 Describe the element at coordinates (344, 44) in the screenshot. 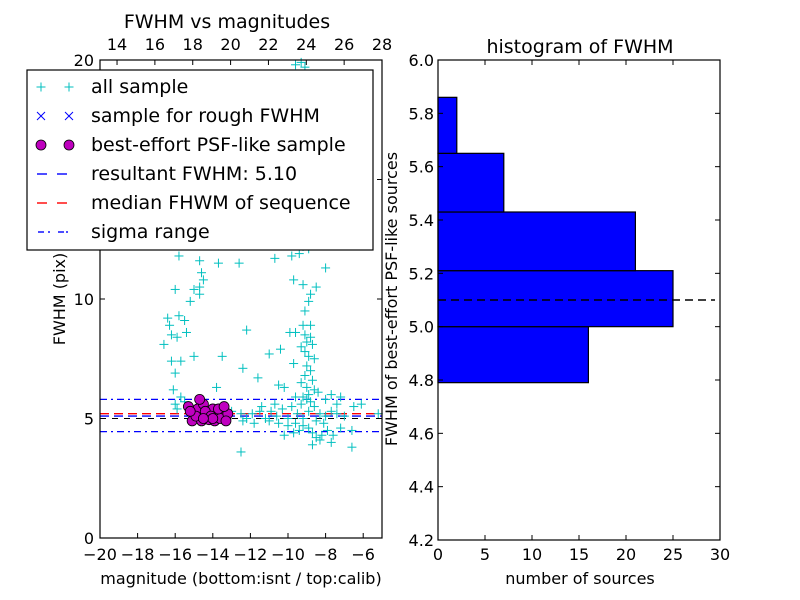

I see `top-x-tick-label: 26` at that location.